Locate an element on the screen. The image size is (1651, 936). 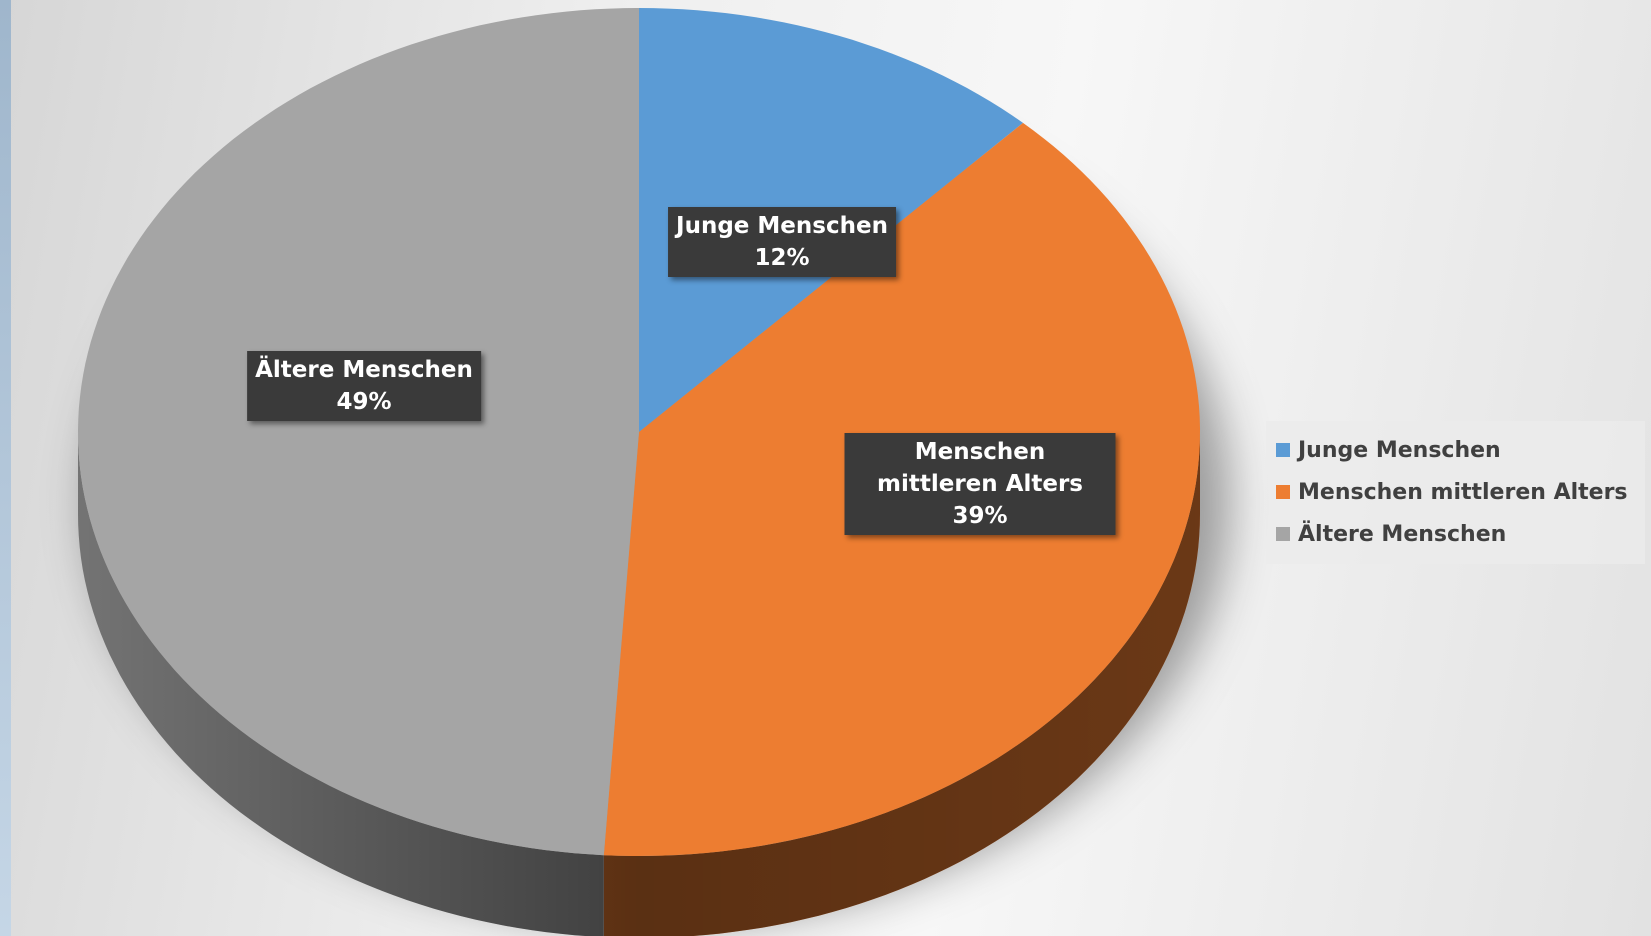
data-label-value: 49% is located at coordinates (364, 402).